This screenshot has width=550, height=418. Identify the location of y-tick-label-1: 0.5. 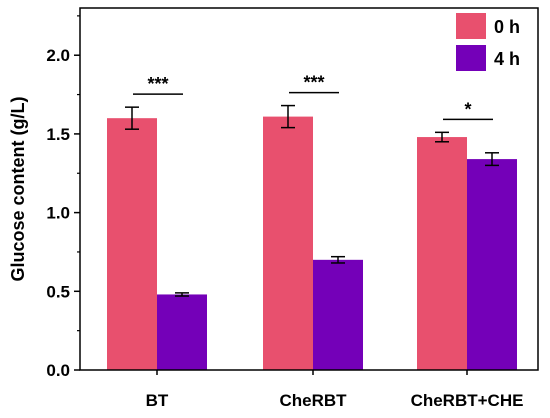
(58, 291).